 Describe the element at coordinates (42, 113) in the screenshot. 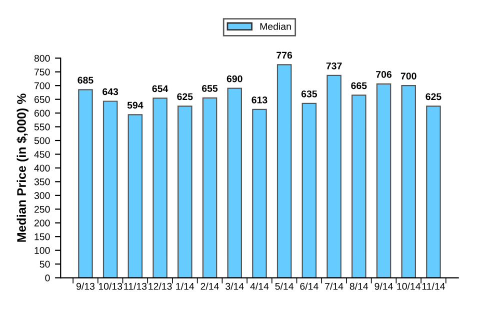

I see `y-tick-label: 600` at that location.